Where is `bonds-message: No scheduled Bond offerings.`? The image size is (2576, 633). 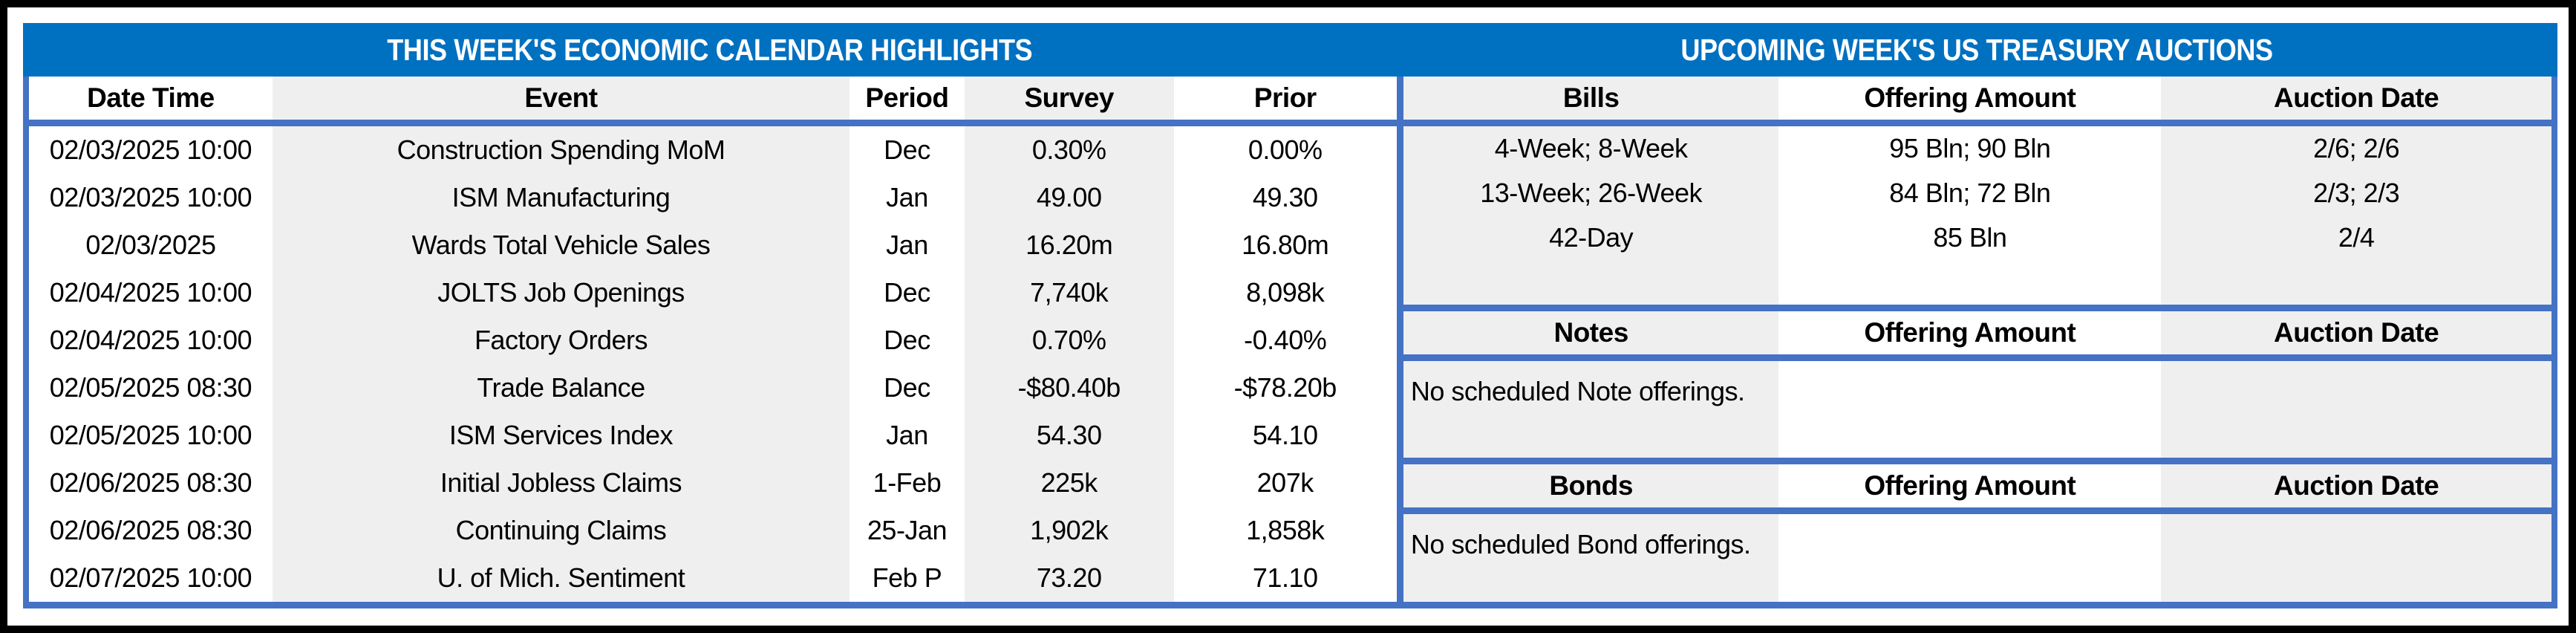
bonds-message: No scheduled Bond offerings. is located at coordinates (1591, 558).